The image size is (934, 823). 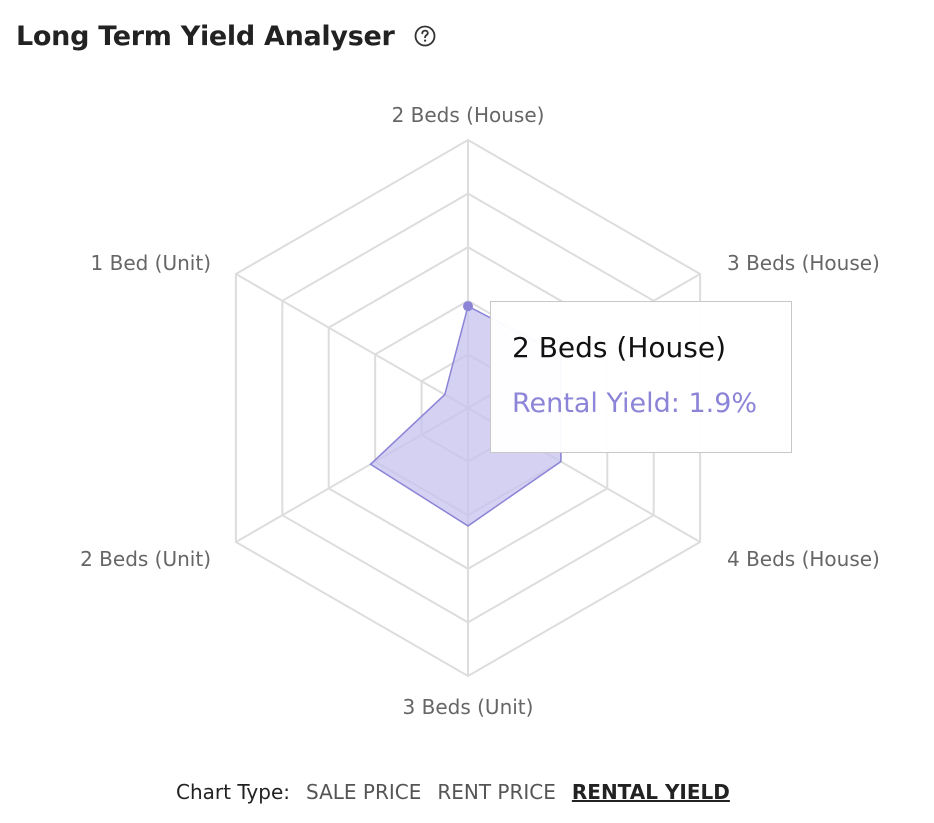 What do you see at coordinates (468, 115) in the screenshot?
I see `axis-label: 2 Beds (House)` at bounding box center [468, 115].